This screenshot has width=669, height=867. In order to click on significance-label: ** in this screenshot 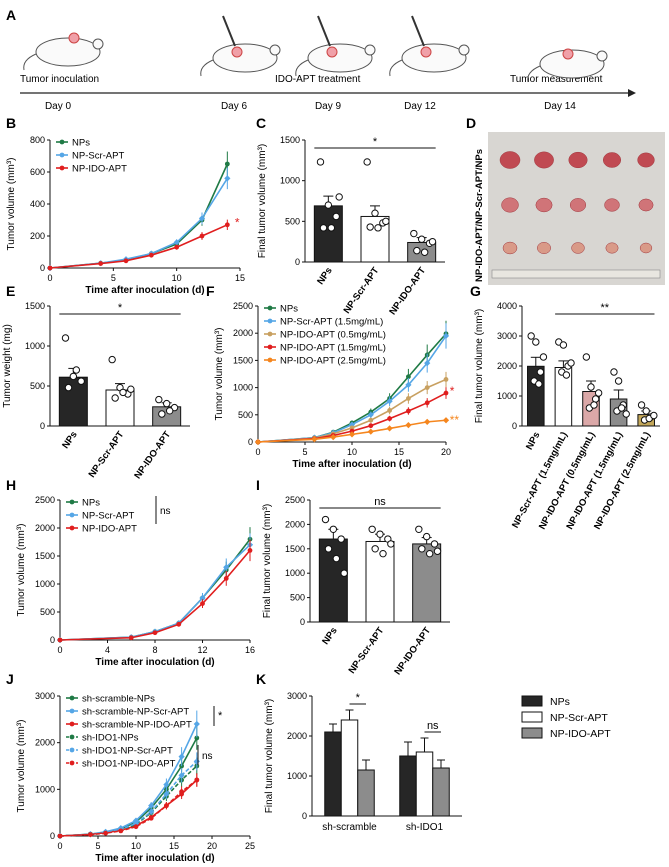, I will do `click(605, 308)`.